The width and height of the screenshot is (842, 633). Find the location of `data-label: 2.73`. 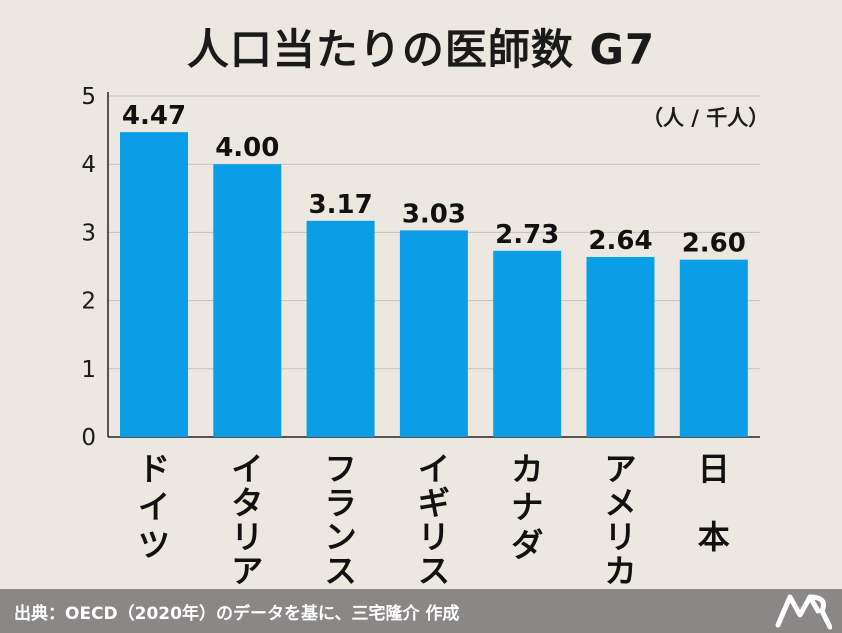

data-label: 2.73 is located at coordinates (527, 235).